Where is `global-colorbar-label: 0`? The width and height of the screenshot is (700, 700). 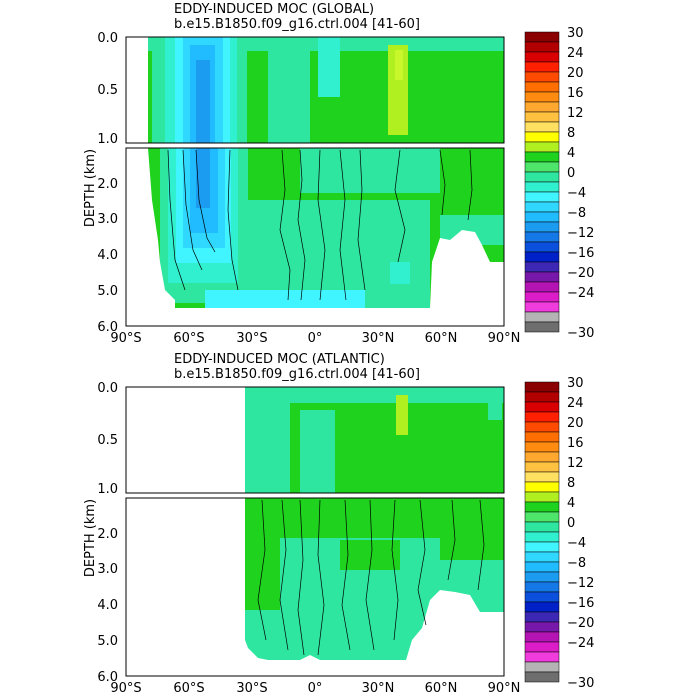 global-colorbar-label: 0 is located at coordinates (571, 173).